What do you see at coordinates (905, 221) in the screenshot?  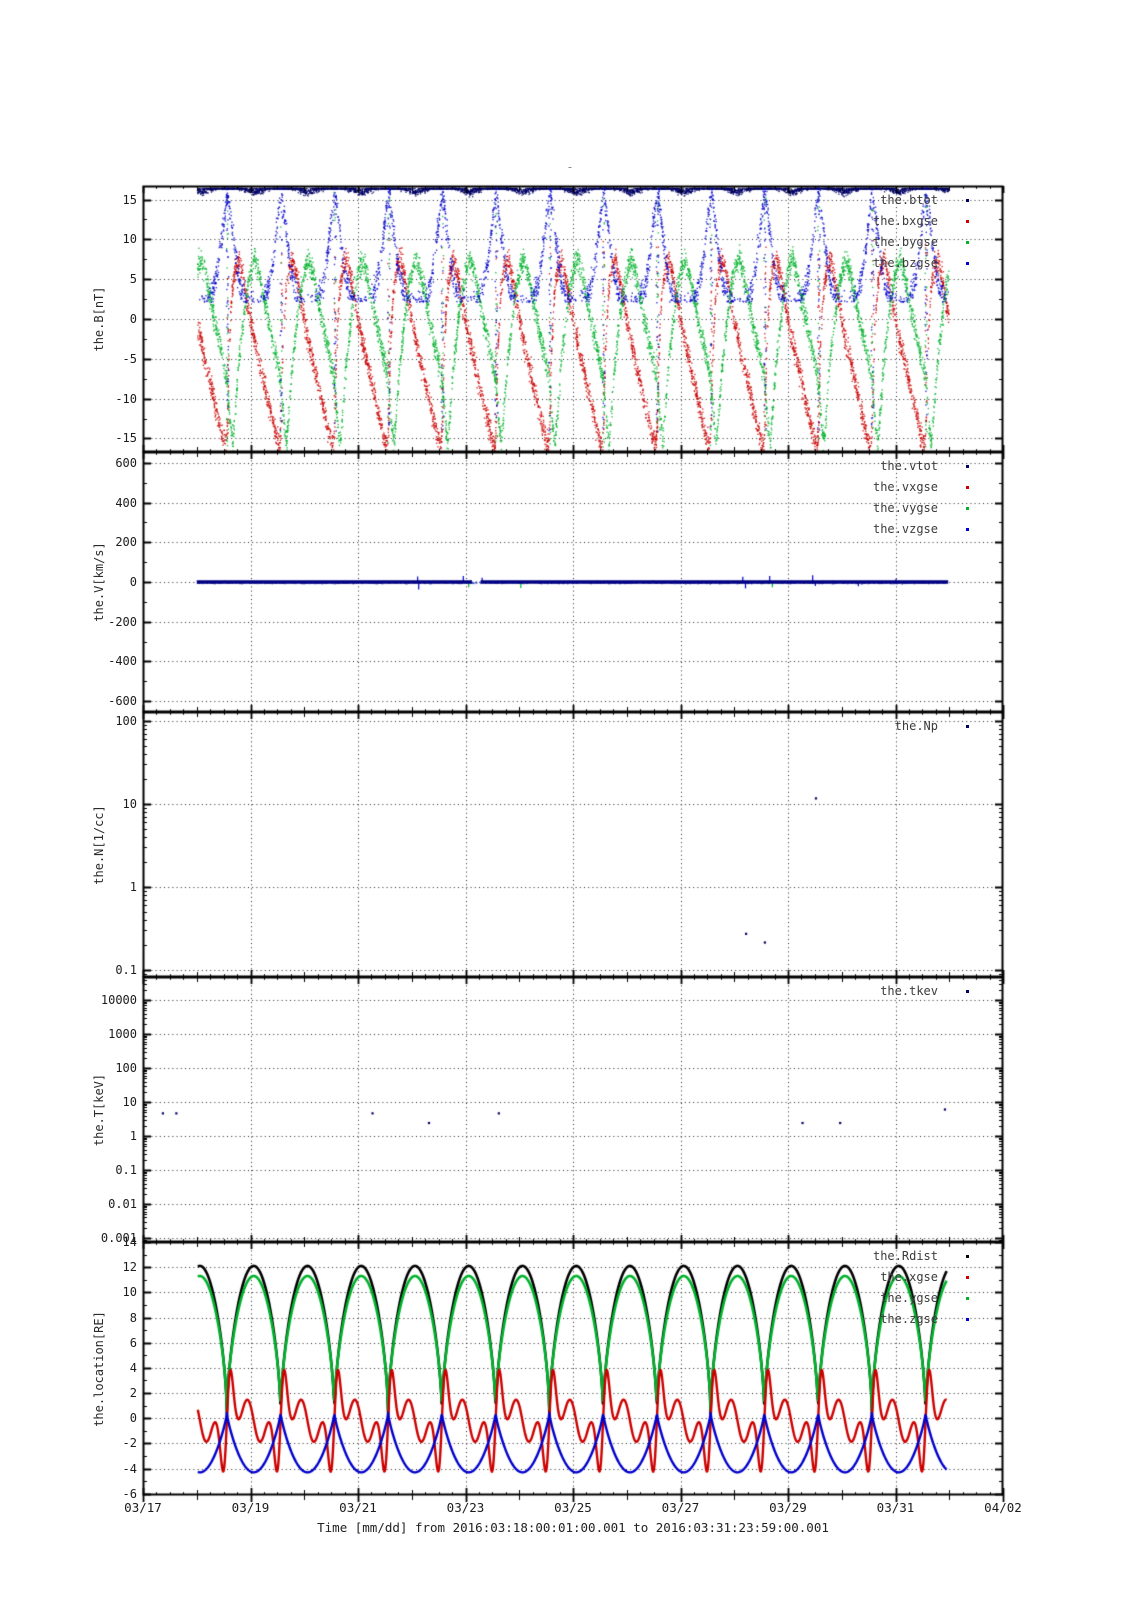 I see `legend-label: the.bxgse` at bounding box center [905, 221].